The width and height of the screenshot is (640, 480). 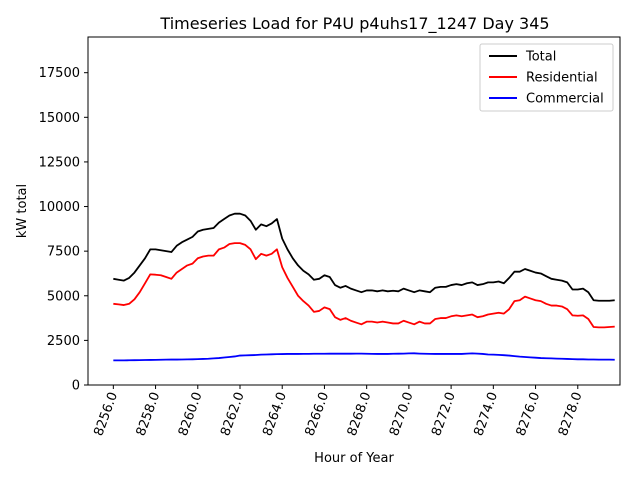 I want to click on y-tick-label: 5000, so click(x=63, y=296).